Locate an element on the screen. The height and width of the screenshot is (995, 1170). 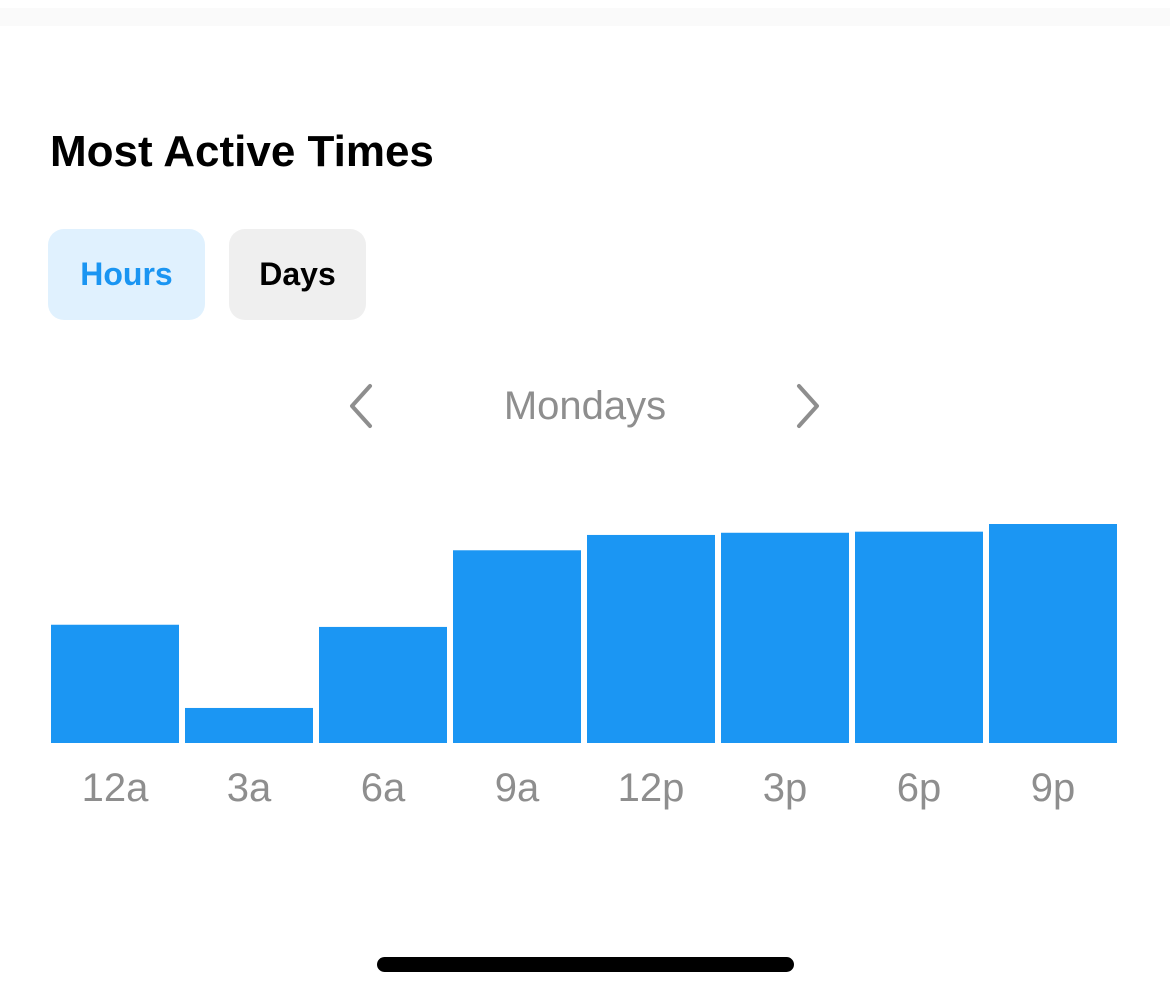
bar-3p is located at coordinates (785, 637).